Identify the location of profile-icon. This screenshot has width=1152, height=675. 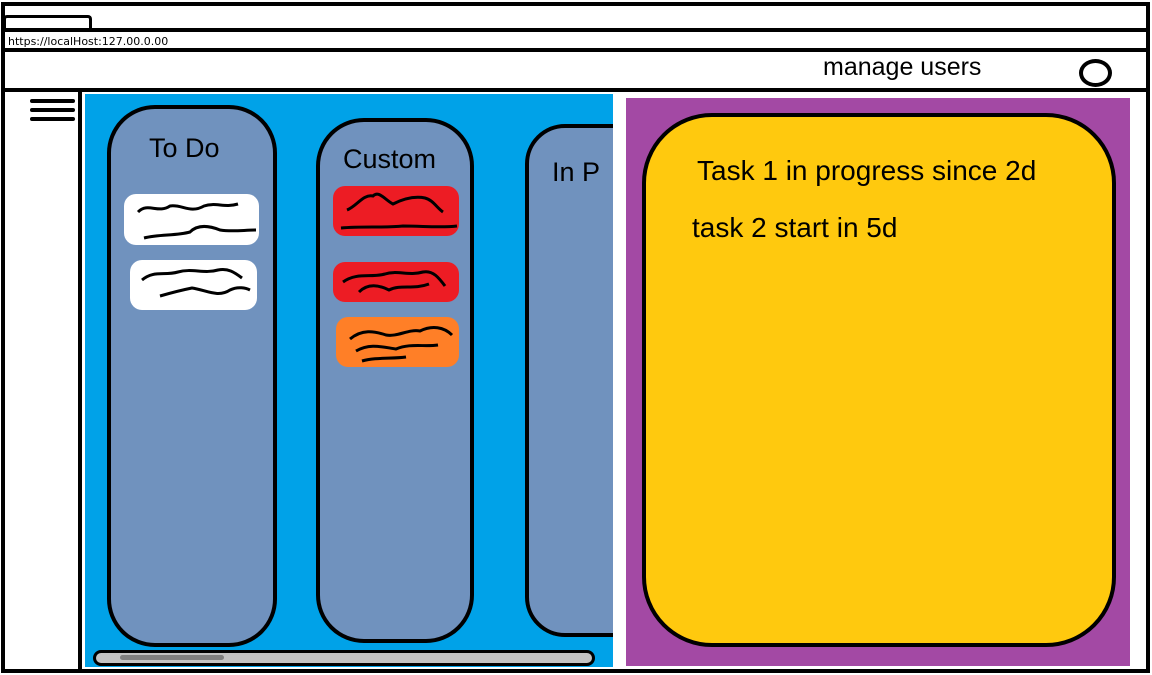
(1095, 73).